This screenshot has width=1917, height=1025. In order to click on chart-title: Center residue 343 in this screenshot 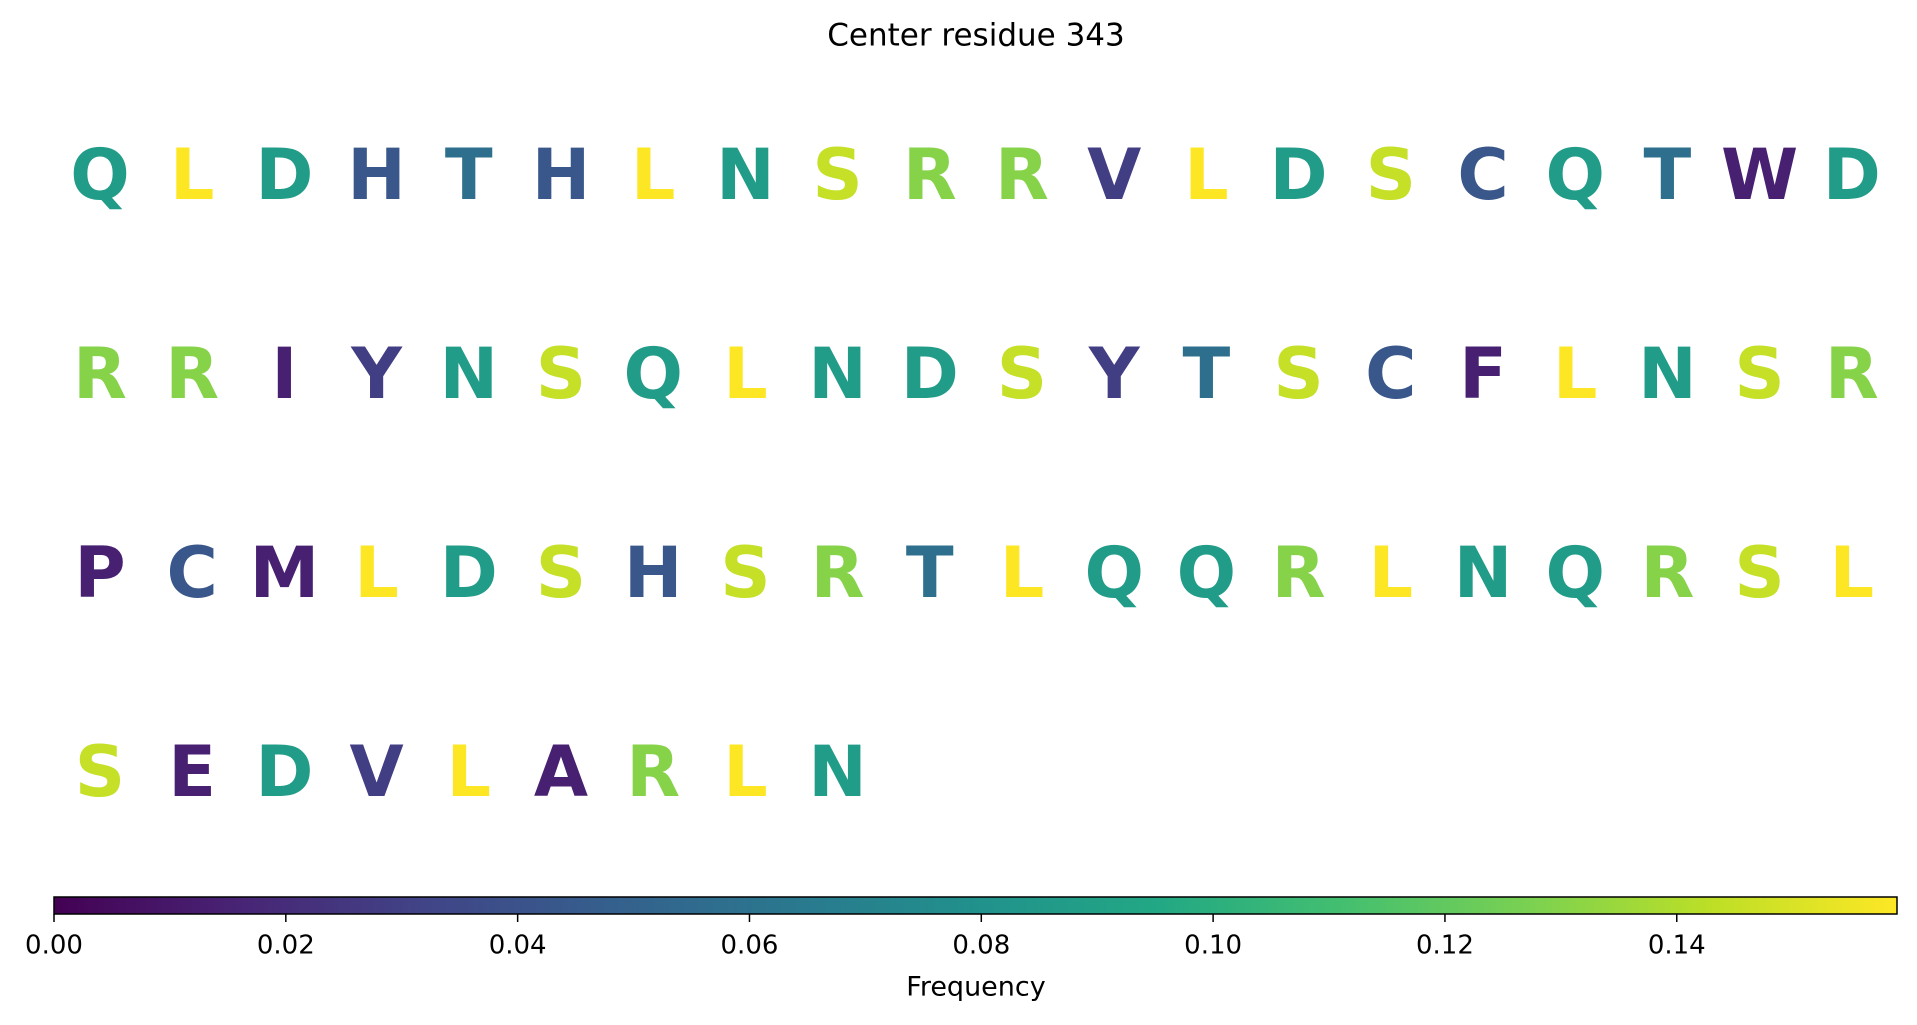, I will do `click(976, 36)`.